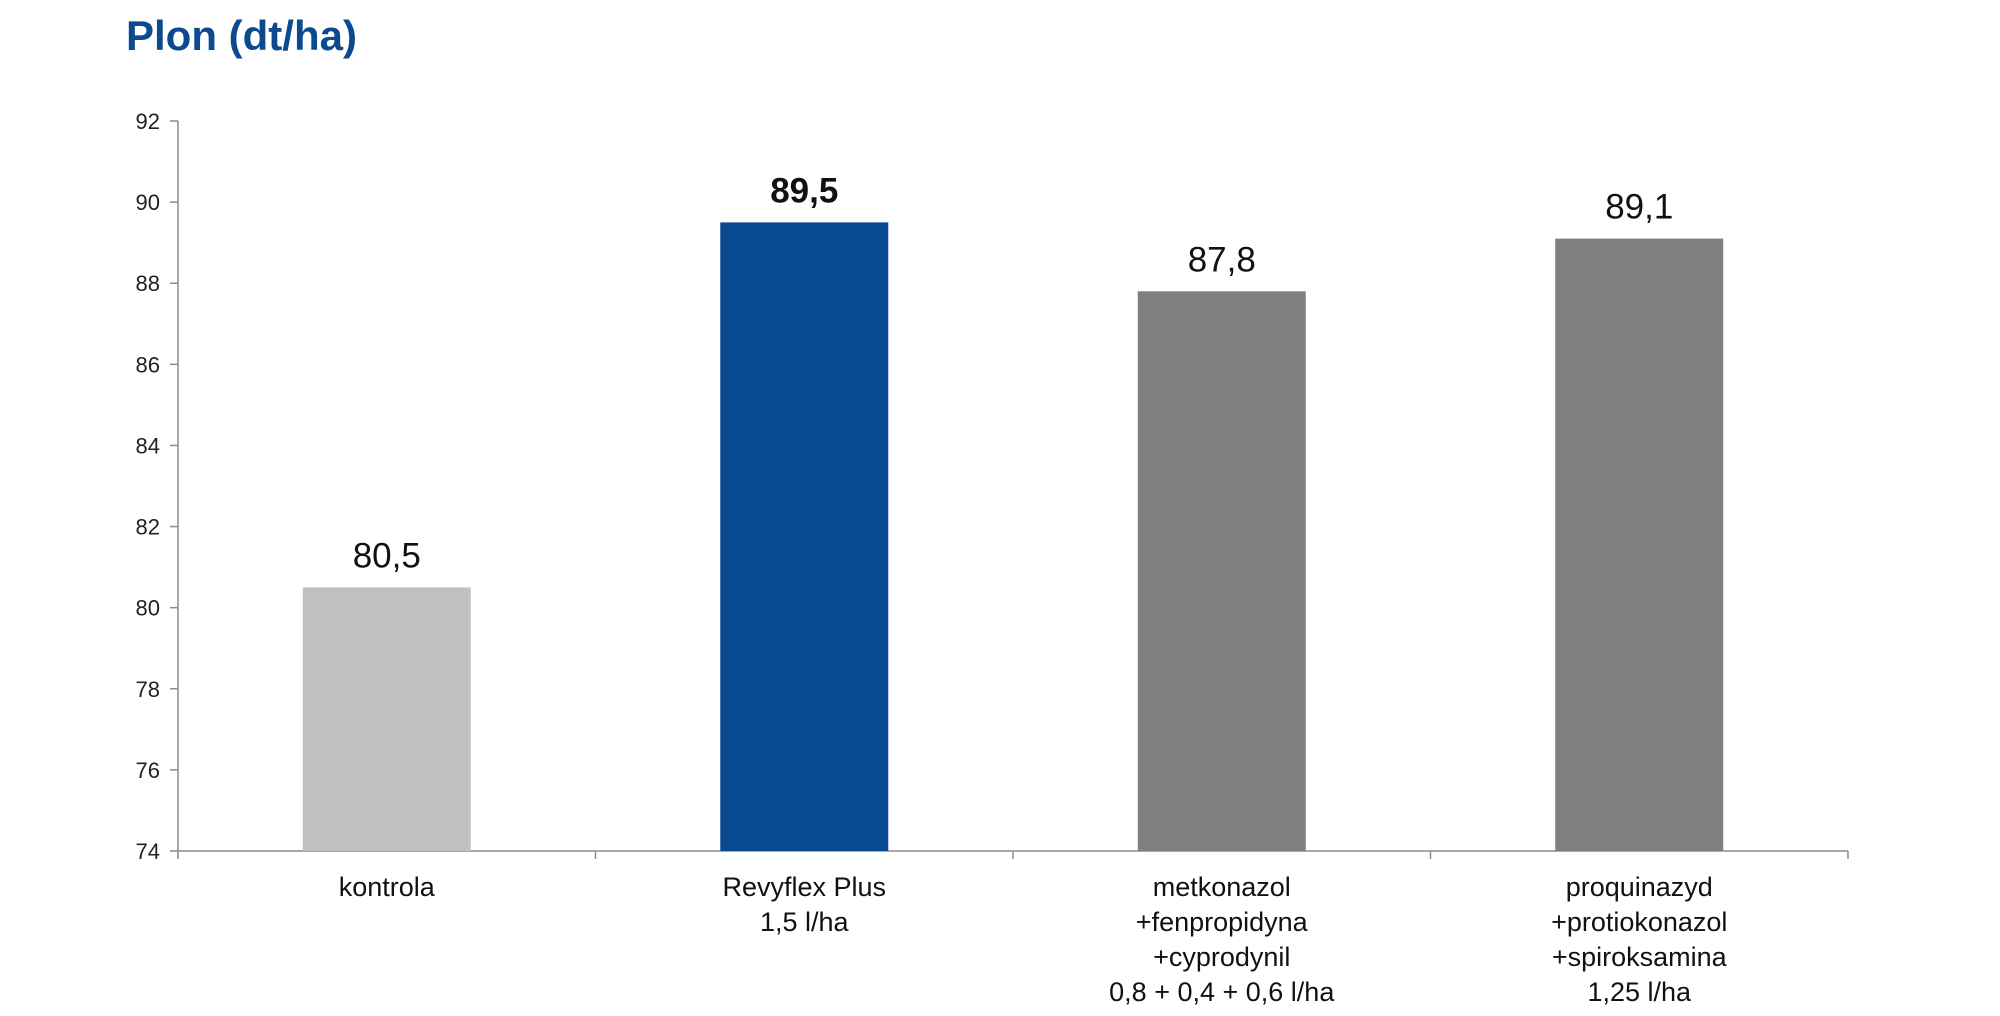  I want to click on x-tick-label-line: metkonazol, so click(1222, 887).